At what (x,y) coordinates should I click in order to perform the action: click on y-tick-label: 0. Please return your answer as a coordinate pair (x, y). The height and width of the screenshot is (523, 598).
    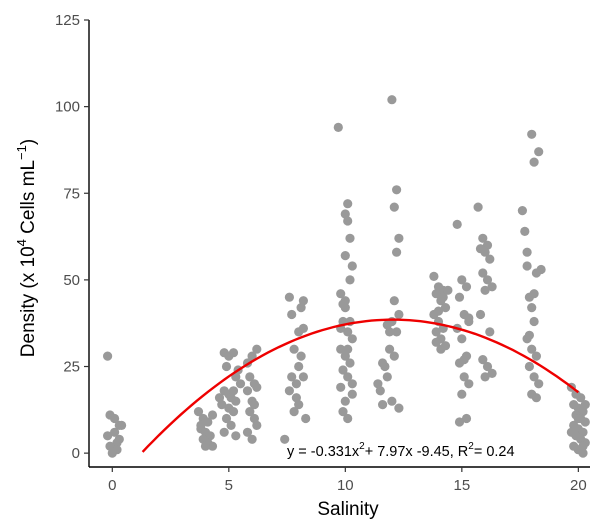
    Looking at the image, I should click on (76, 453).